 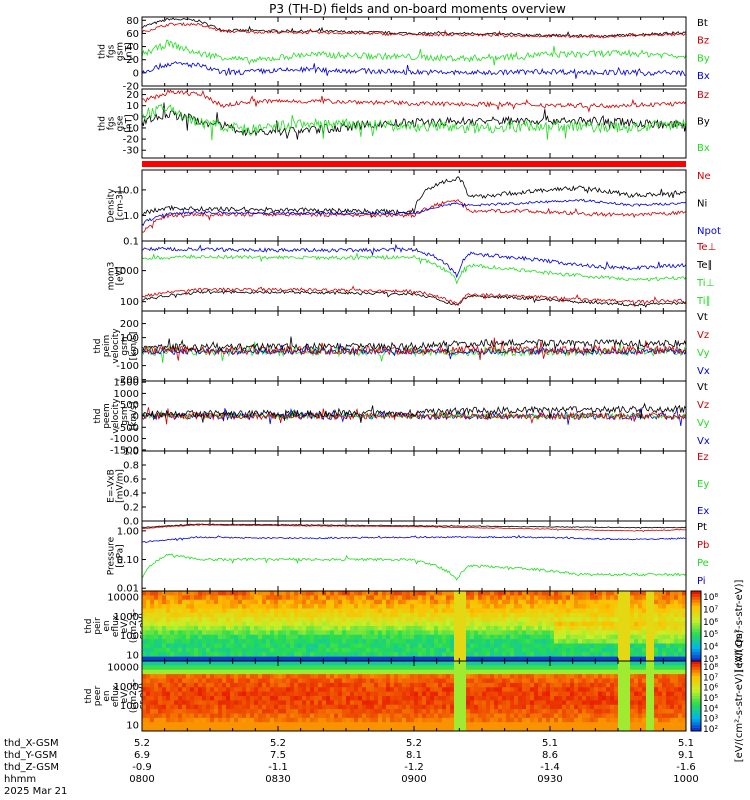 I want to click on ylabel-line: thd, so click(x=98, y=416).